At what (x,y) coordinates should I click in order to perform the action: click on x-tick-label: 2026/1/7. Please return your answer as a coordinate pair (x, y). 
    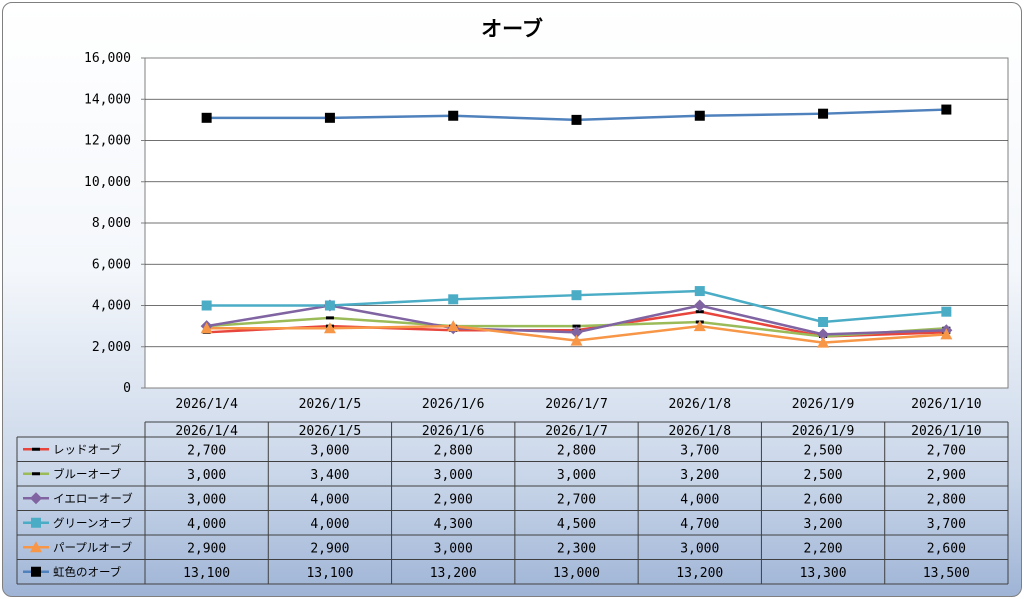
    Looking at the image, I should click on (576, 404).